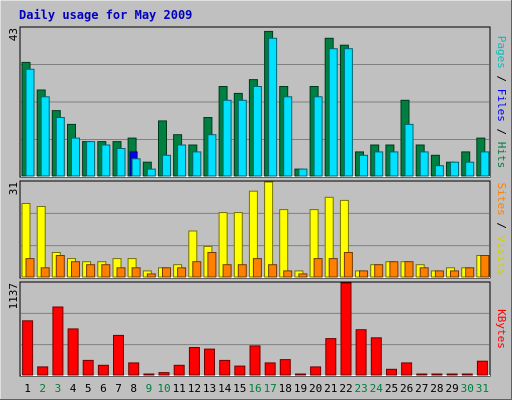  Describe the element at coordinates (482, 388) in the screenshot. I see `x-tick-label: 31` at that location.